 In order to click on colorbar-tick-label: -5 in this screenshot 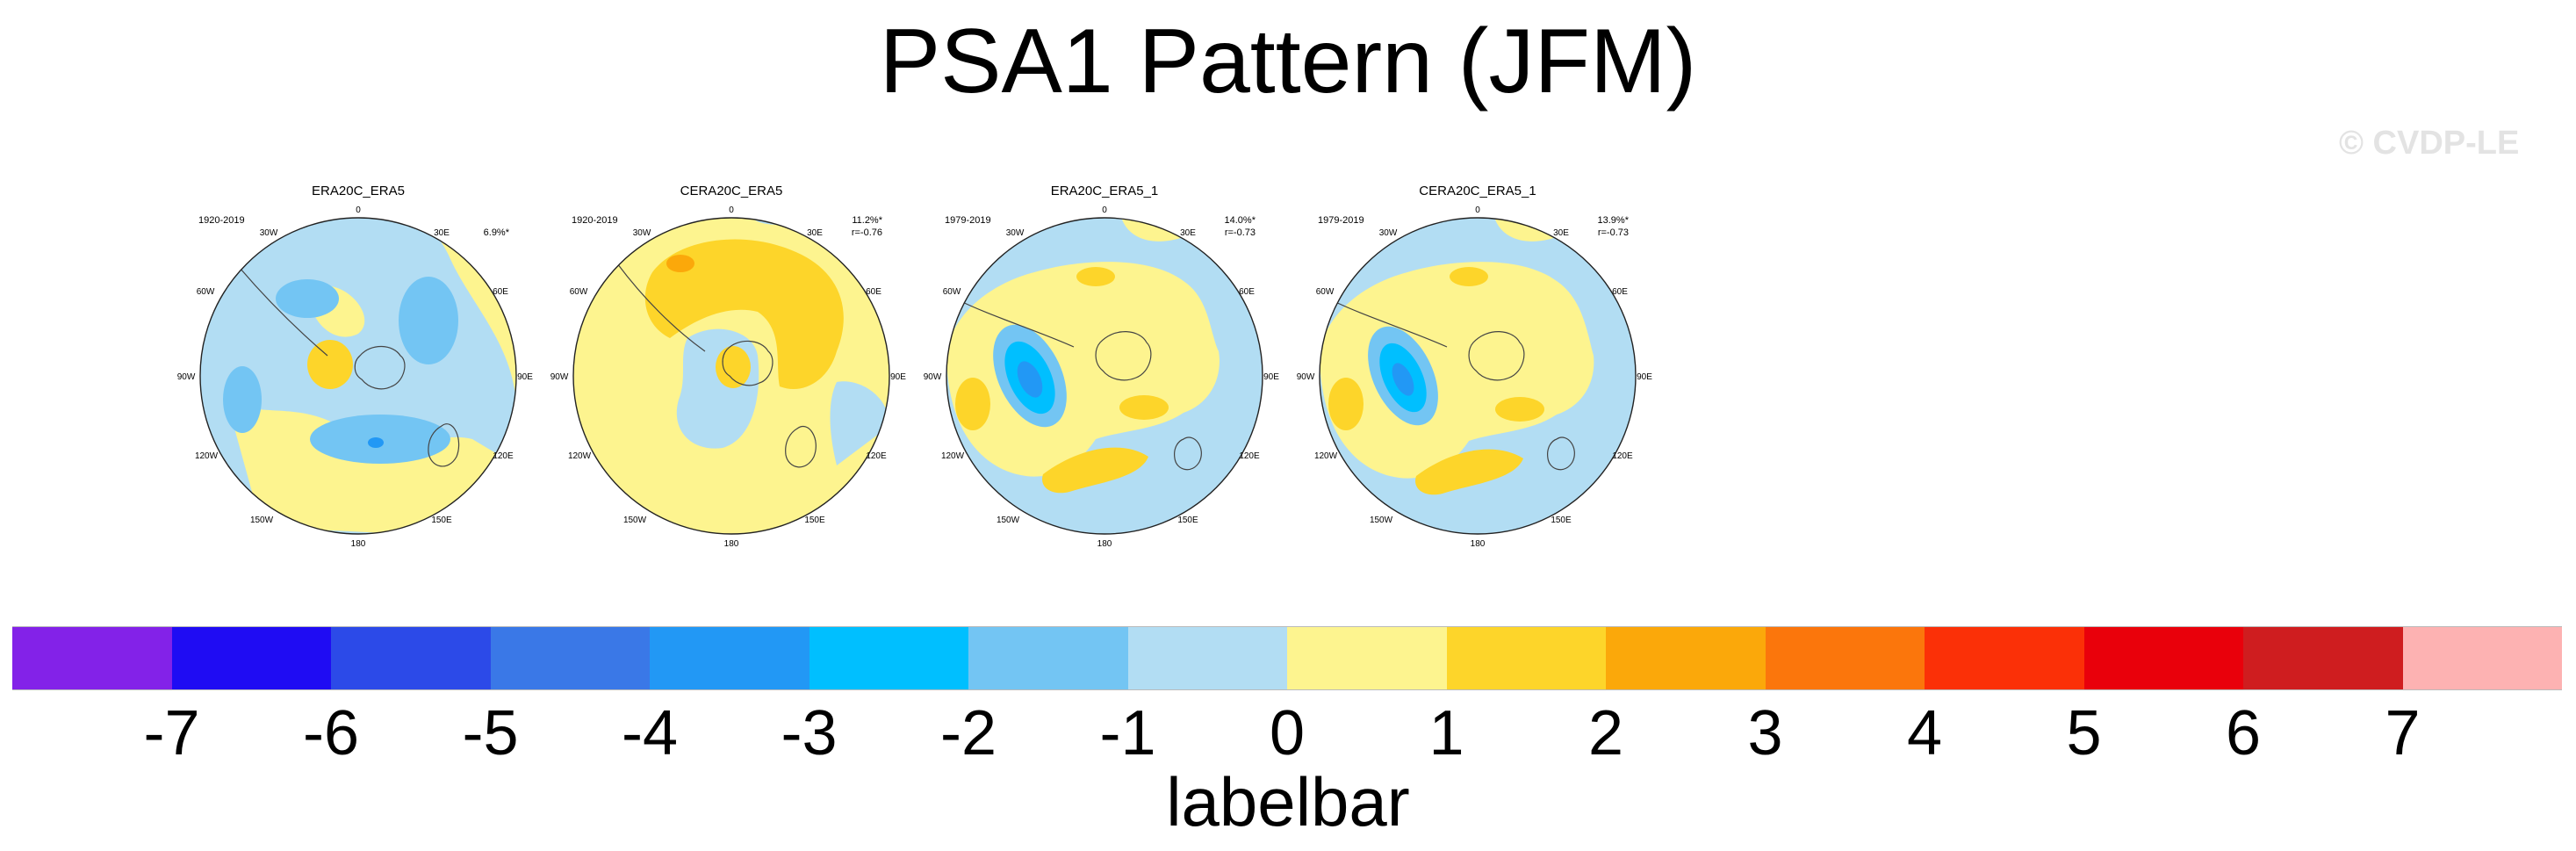, I will do `click(490, 733)`.